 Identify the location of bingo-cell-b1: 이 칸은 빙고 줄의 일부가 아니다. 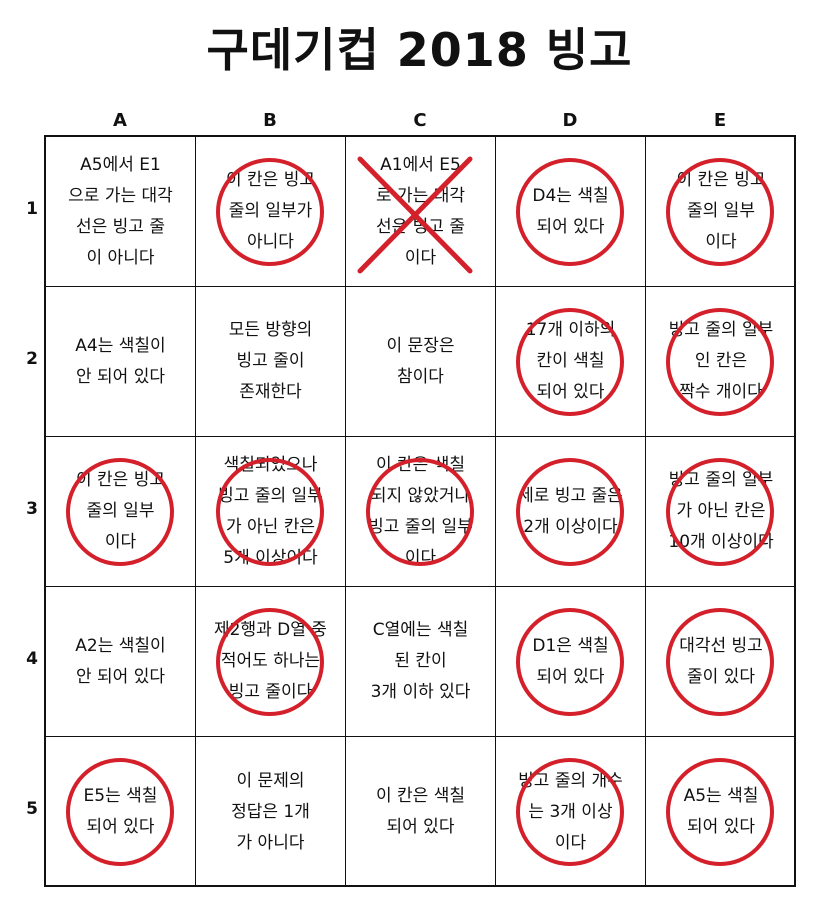
(271, 212).